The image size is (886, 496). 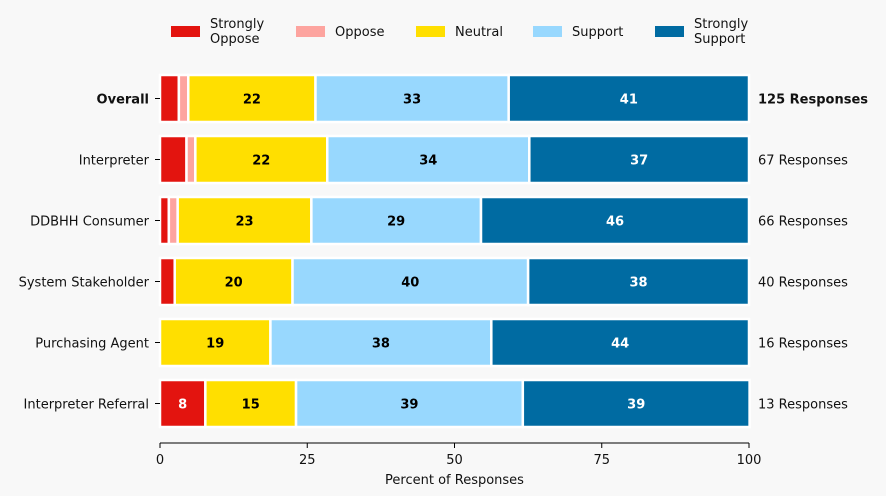 What do you see at coordinates (90, 222) in the screenshot?
I see `y-tick-label: DDBHH Consumer` at bounding box center [90, 222].